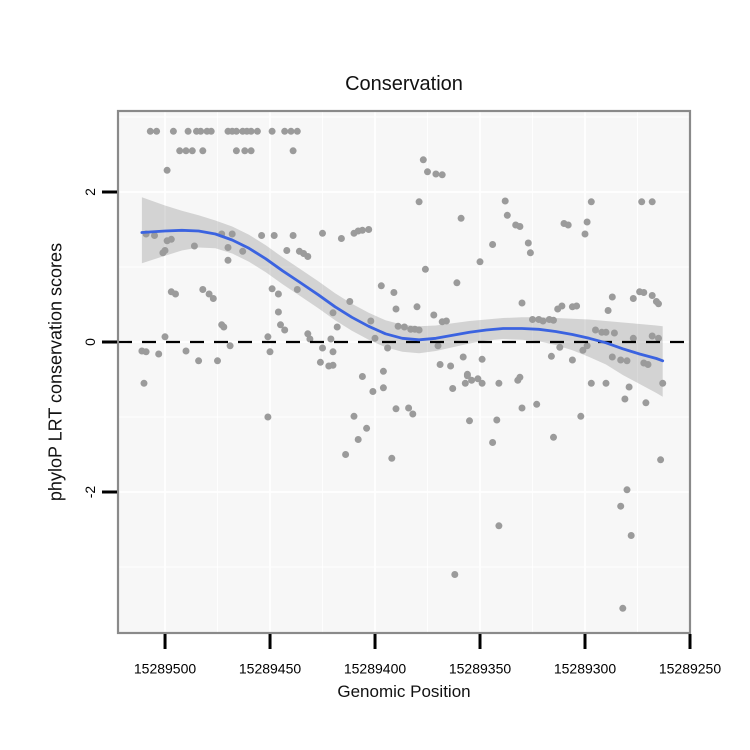 This screenshot has height=750, width=750. What do you see at coordinates (585, 668) in the screenshot?
I see `x-tick-label: 15289300` at bounding box center [585, 668].